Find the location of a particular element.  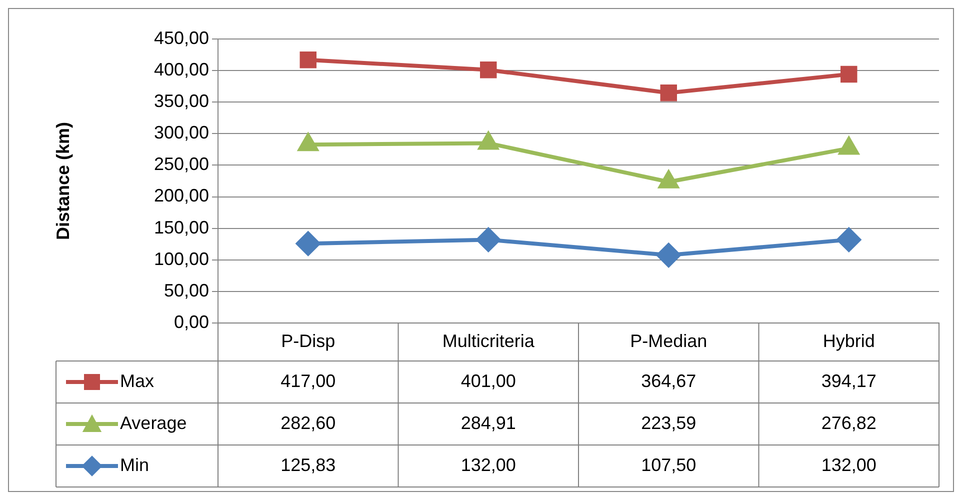

data-label: 223,59 is located at coordinates (668, 422).